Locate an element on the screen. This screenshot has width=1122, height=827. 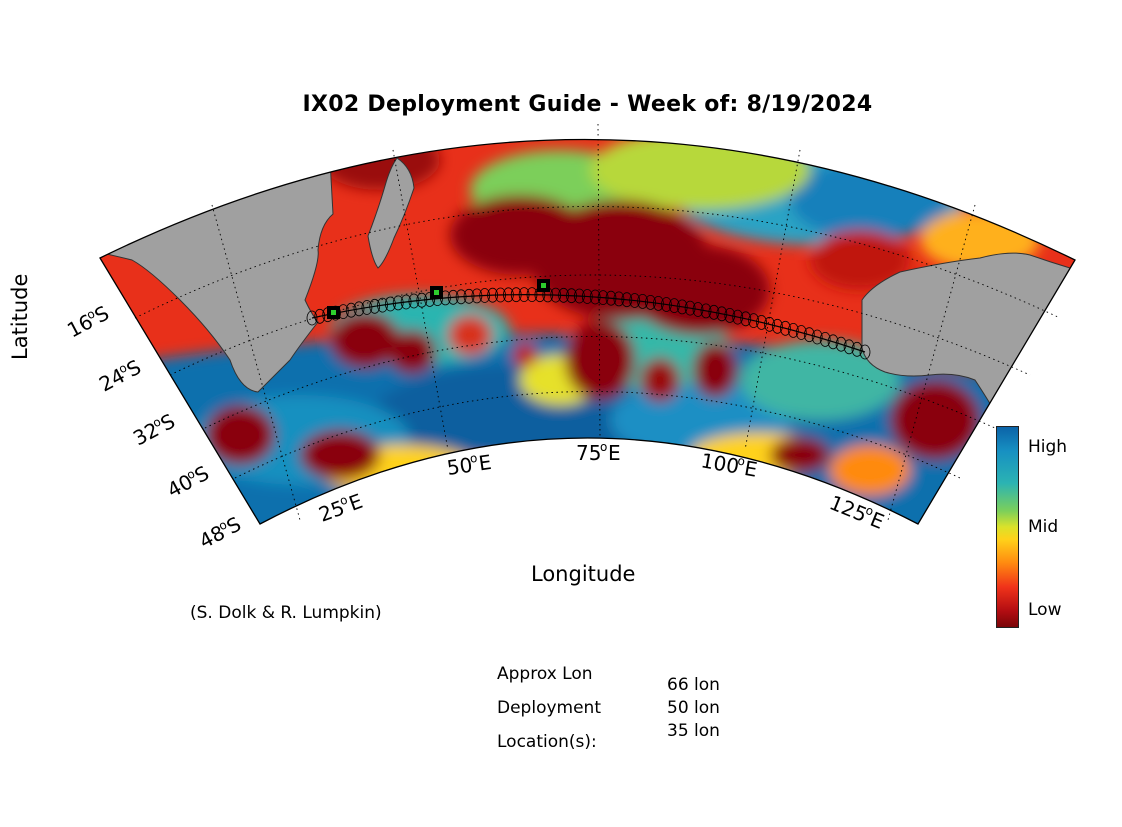
info-label-deployment: Deployment is located at coordinates (549, 708).